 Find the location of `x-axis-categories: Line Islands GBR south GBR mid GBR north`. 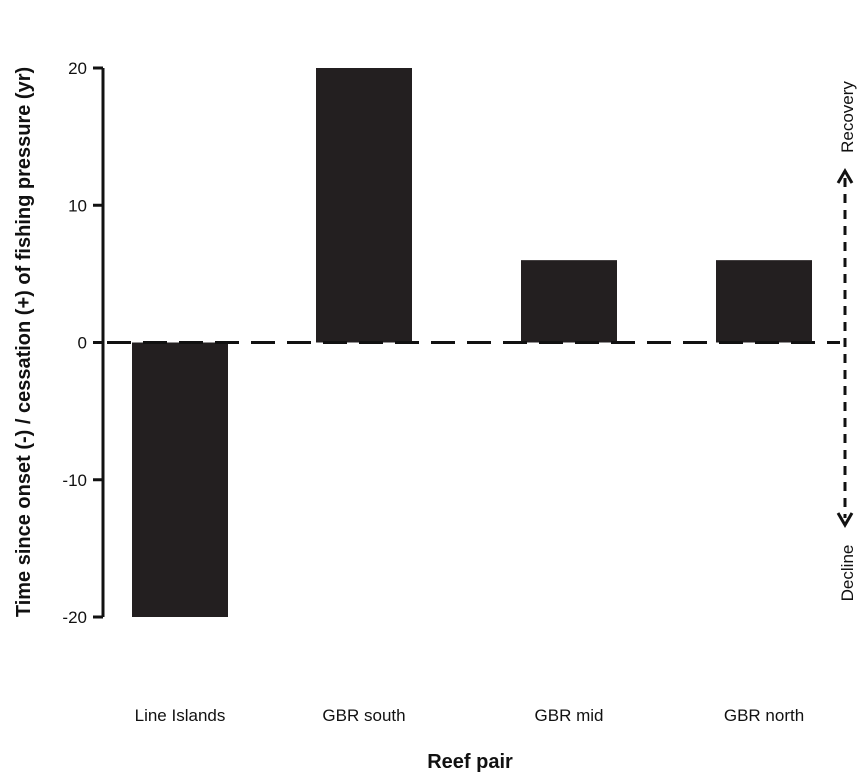

x-axis-categories: Line Islands GBR south GBR mid GBR north is located at coordinates (470, 715).